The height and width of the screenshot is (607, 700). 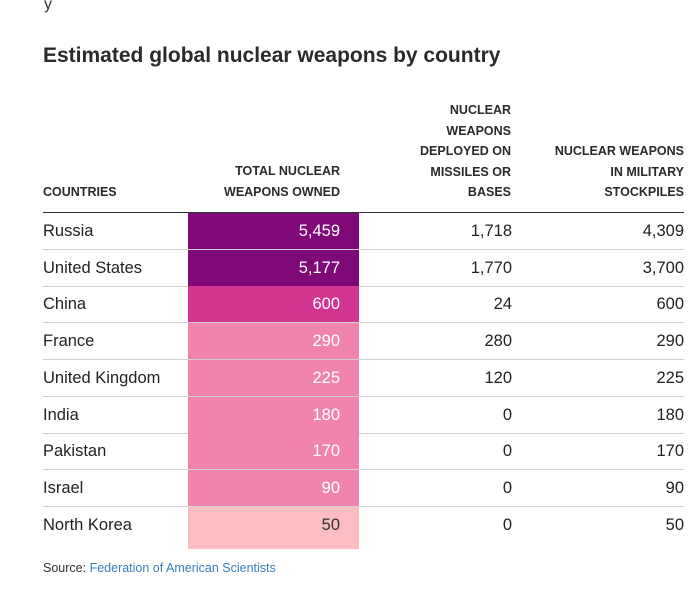 I want to click on table-row: Russia 5,459 1,718 4,309, so click(x=363, y=231).